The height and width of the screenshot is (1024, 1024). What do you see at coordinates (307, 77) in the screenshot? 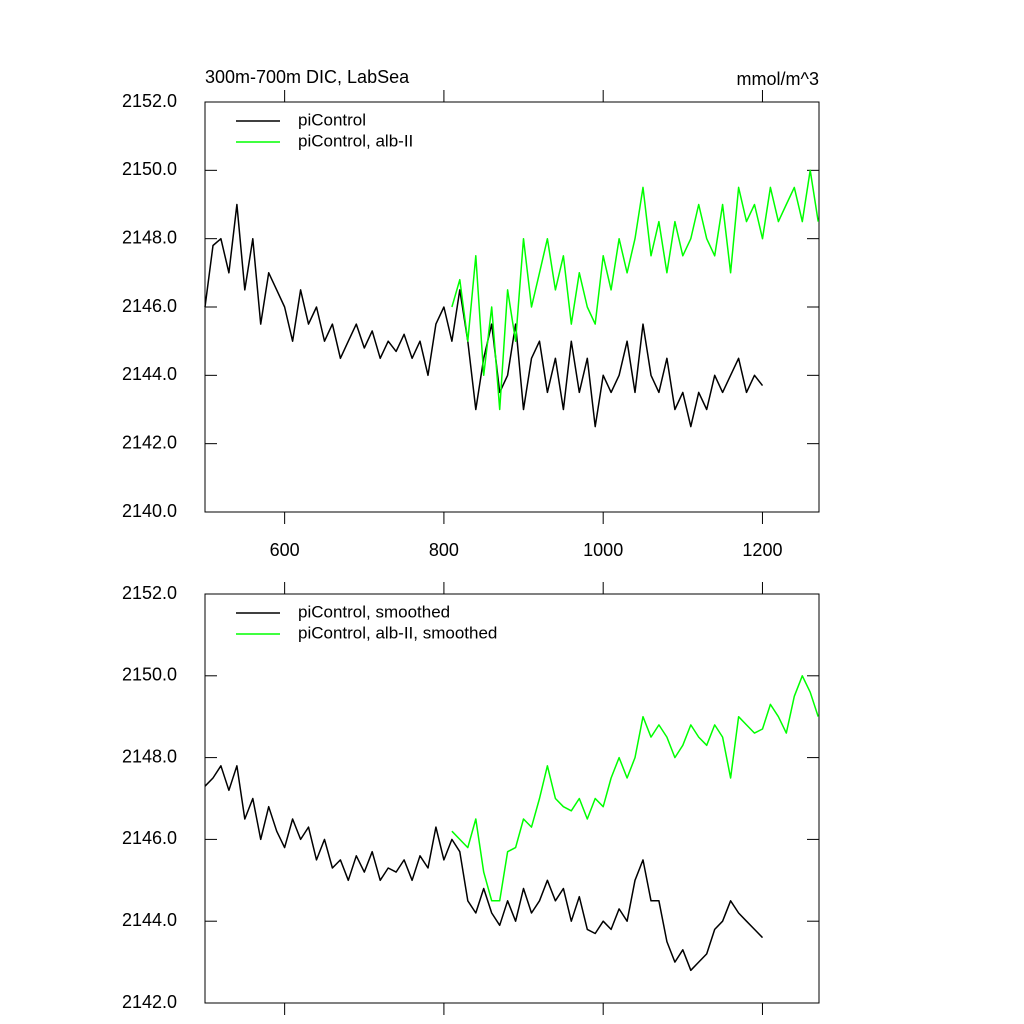
I see `chart-title: 300m-700m DIC, LabSea` at bounding box center [307, 77].